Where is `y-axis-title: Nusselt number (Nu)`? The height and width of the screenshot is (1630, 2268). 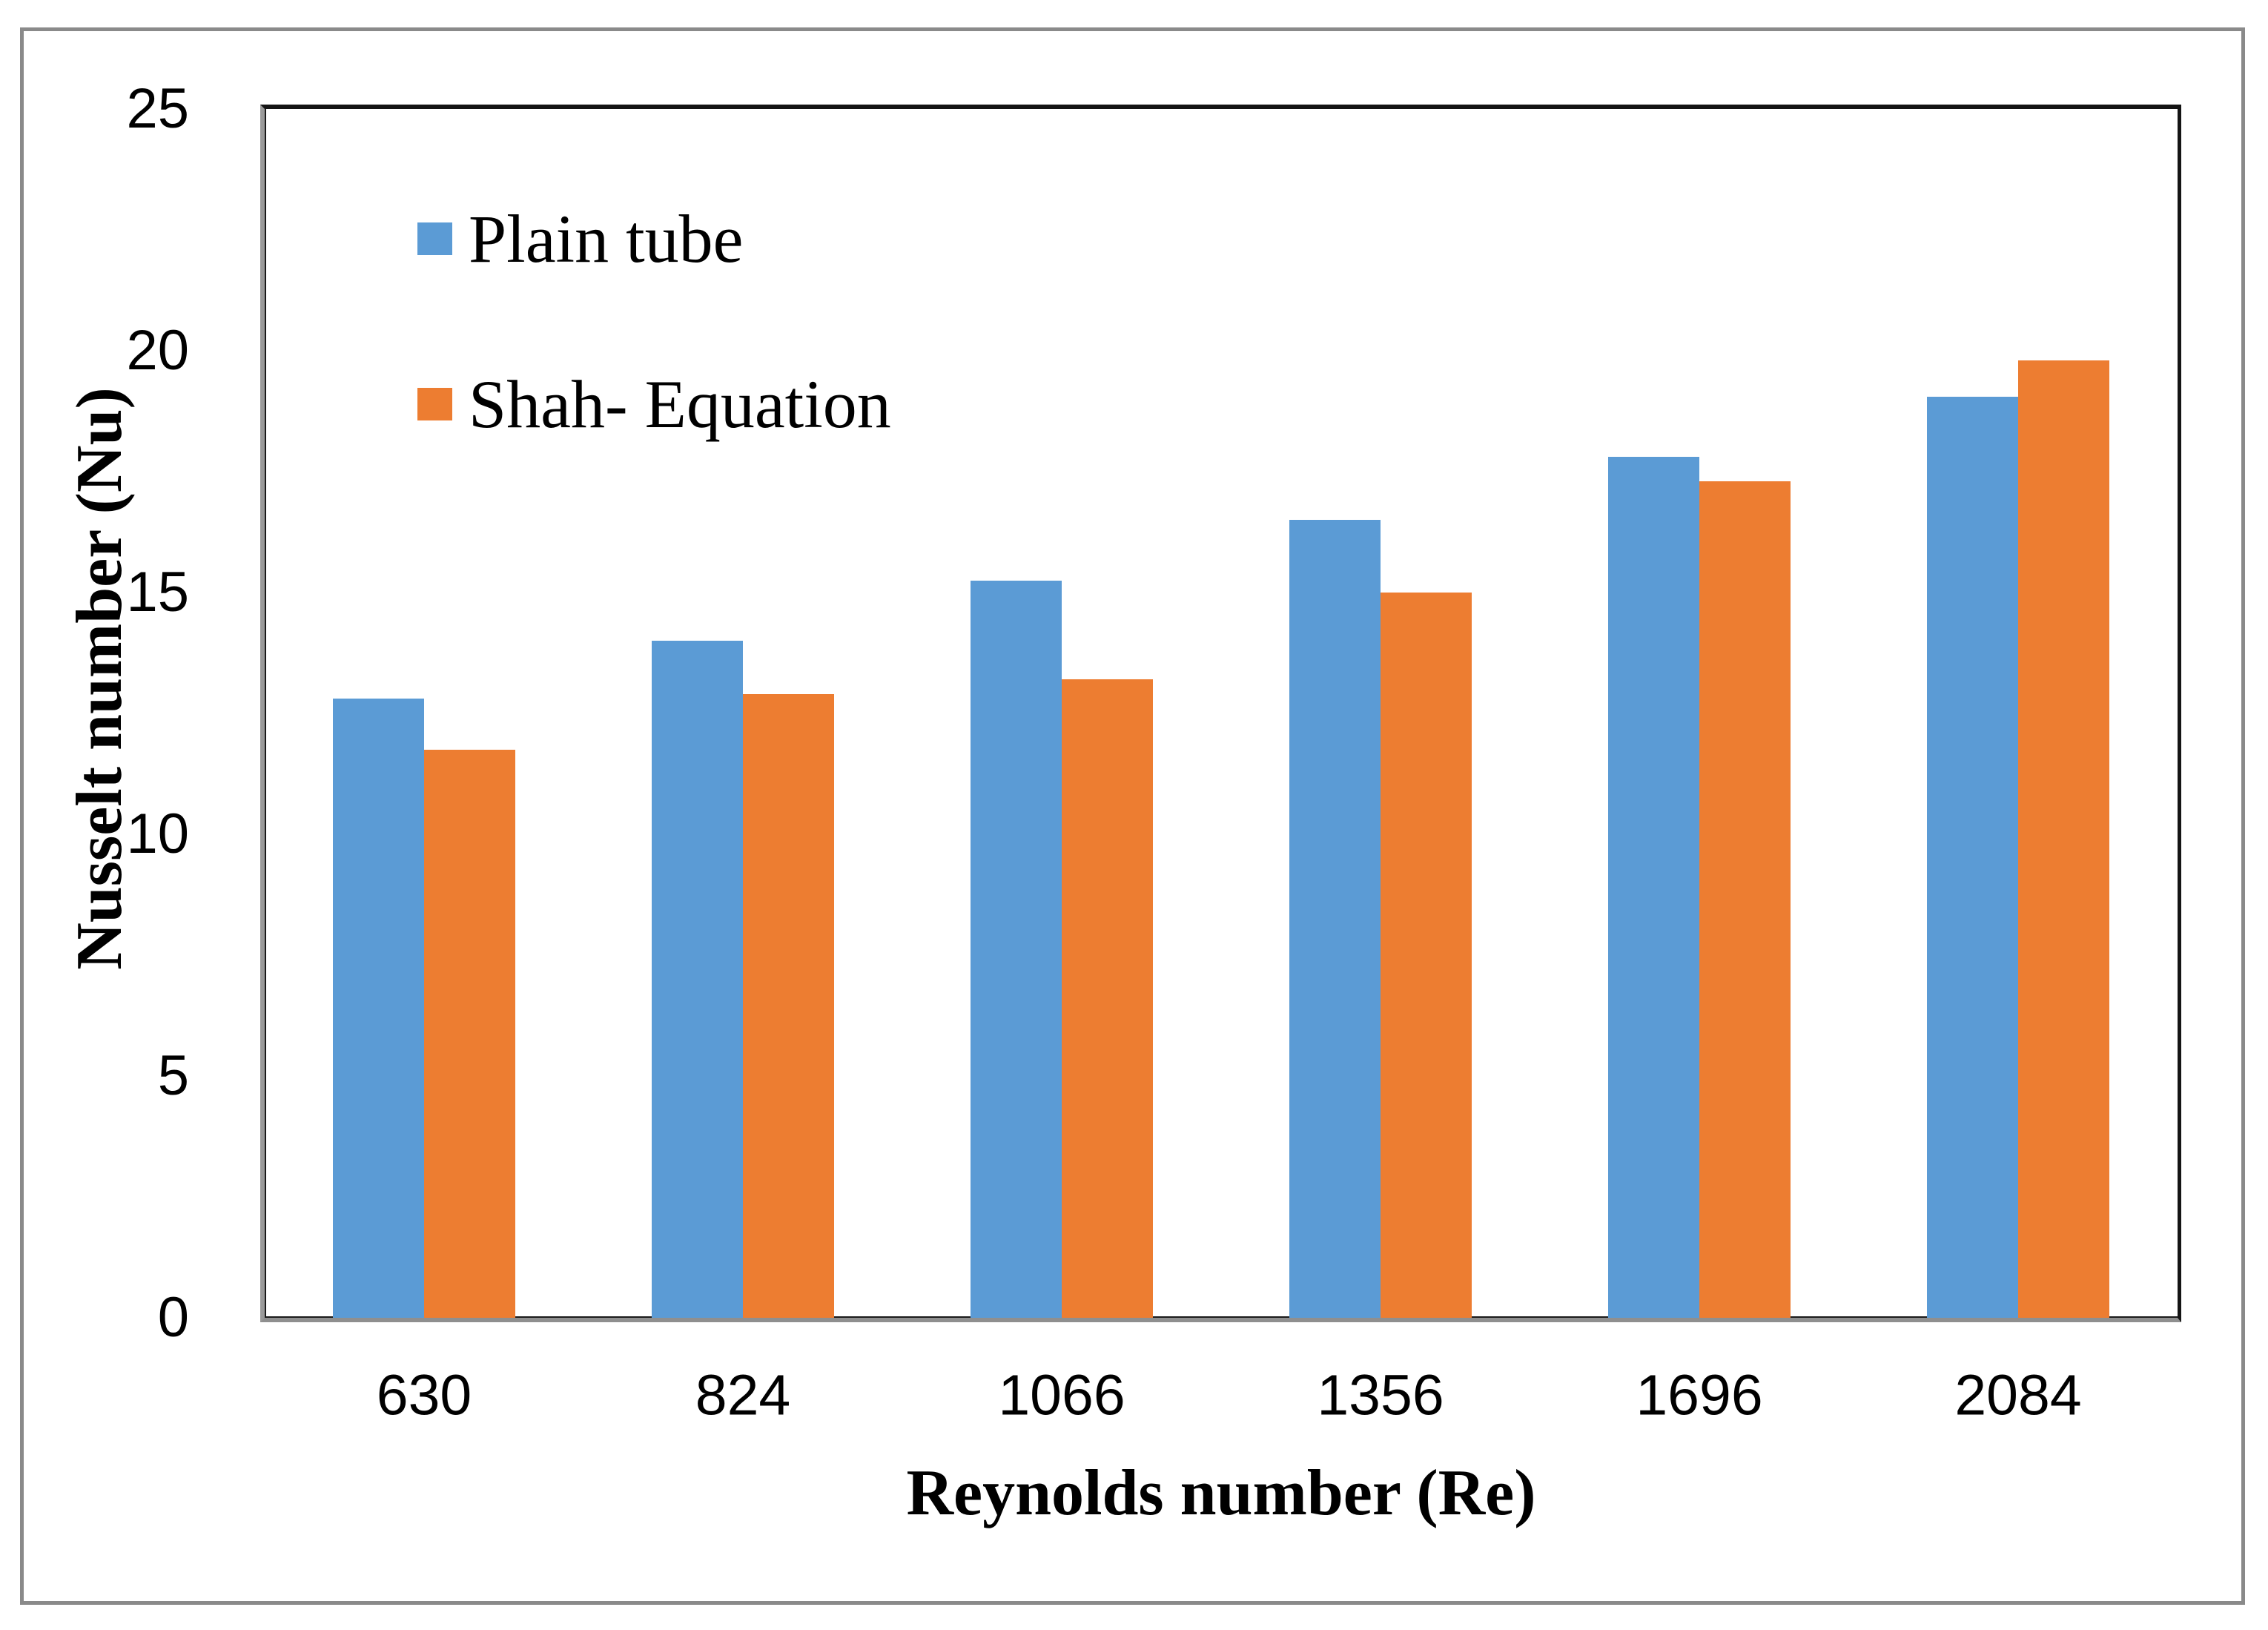 y-axis-title: Nusselt number (Nu) is located at coordinates (100, 678).